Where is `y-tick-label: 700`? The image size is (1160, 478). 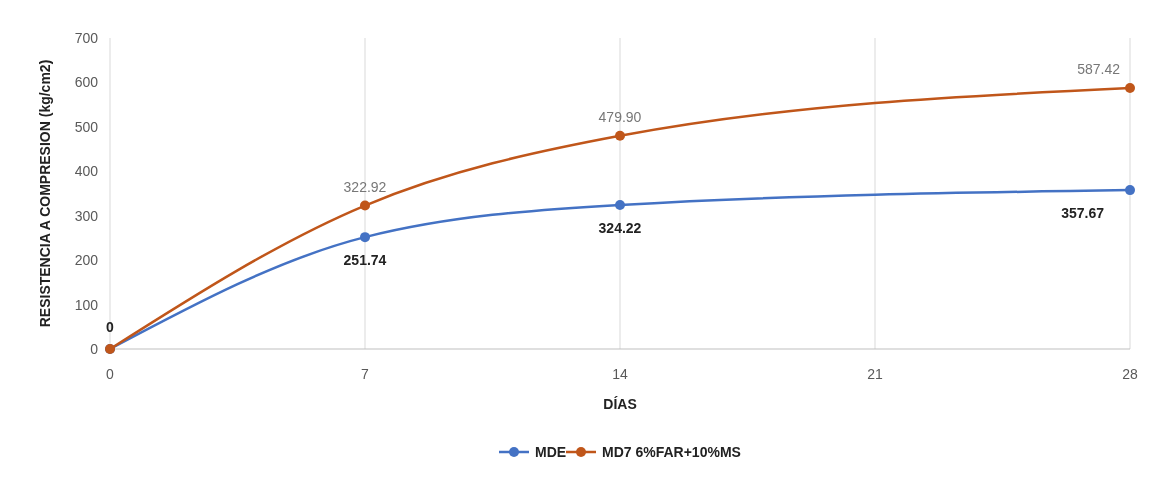 y-tick-label: 700 is located at coordinates (86, 38).